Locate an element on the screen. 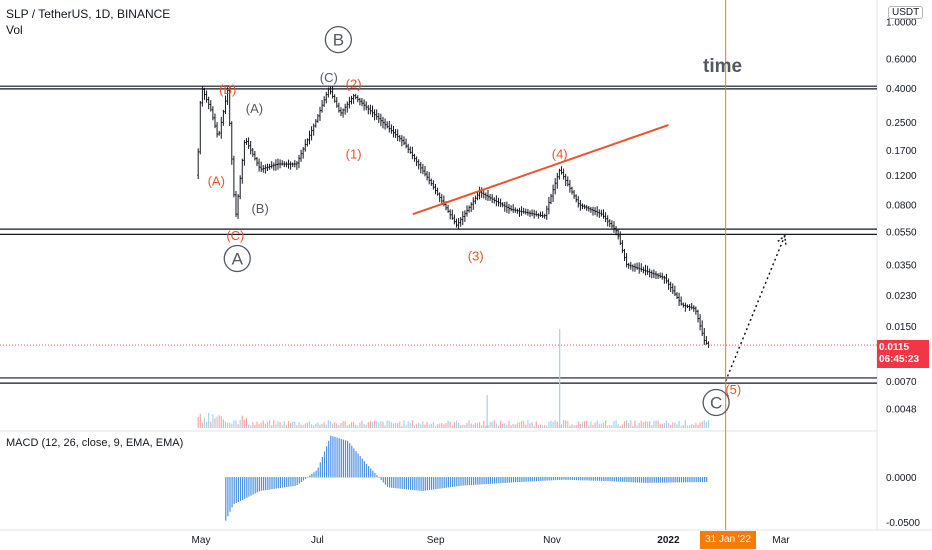 The width and height of the screenshot is (932, 550). volume-bars is located at coordinates (453, 378).